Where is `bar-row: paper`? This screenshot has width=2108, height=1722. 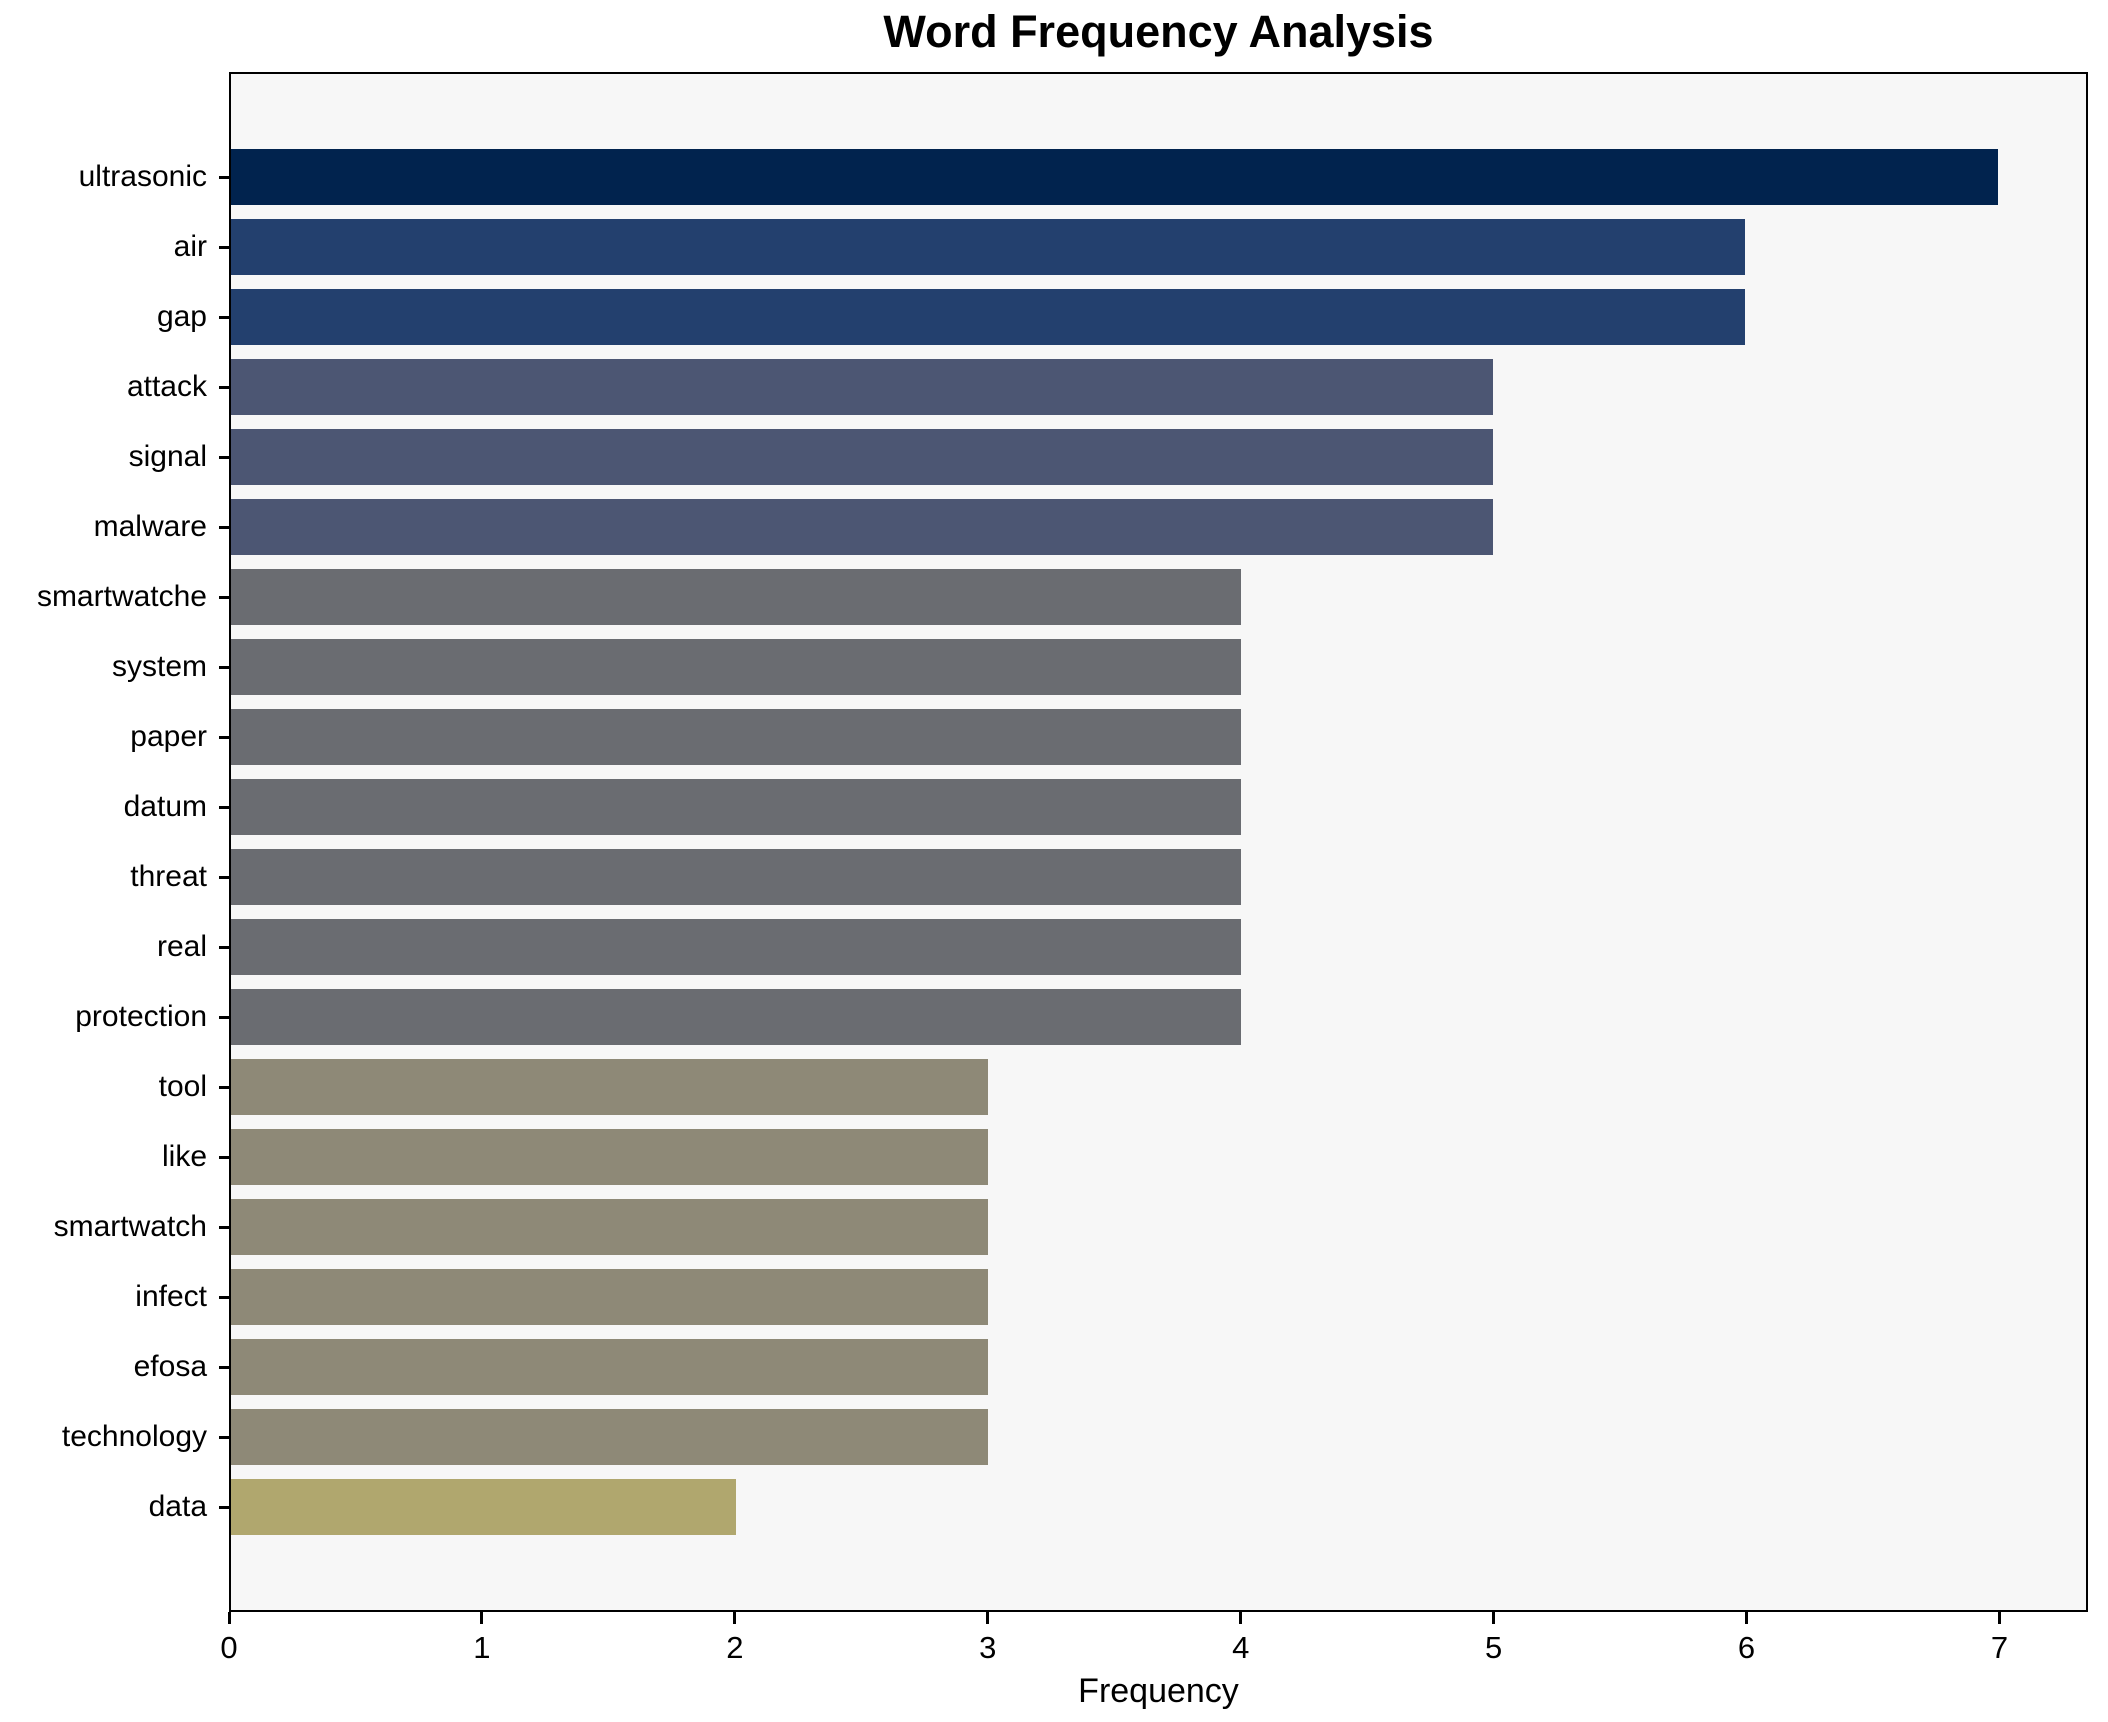
bar-row: paper is located at coordinates (1108, 737).